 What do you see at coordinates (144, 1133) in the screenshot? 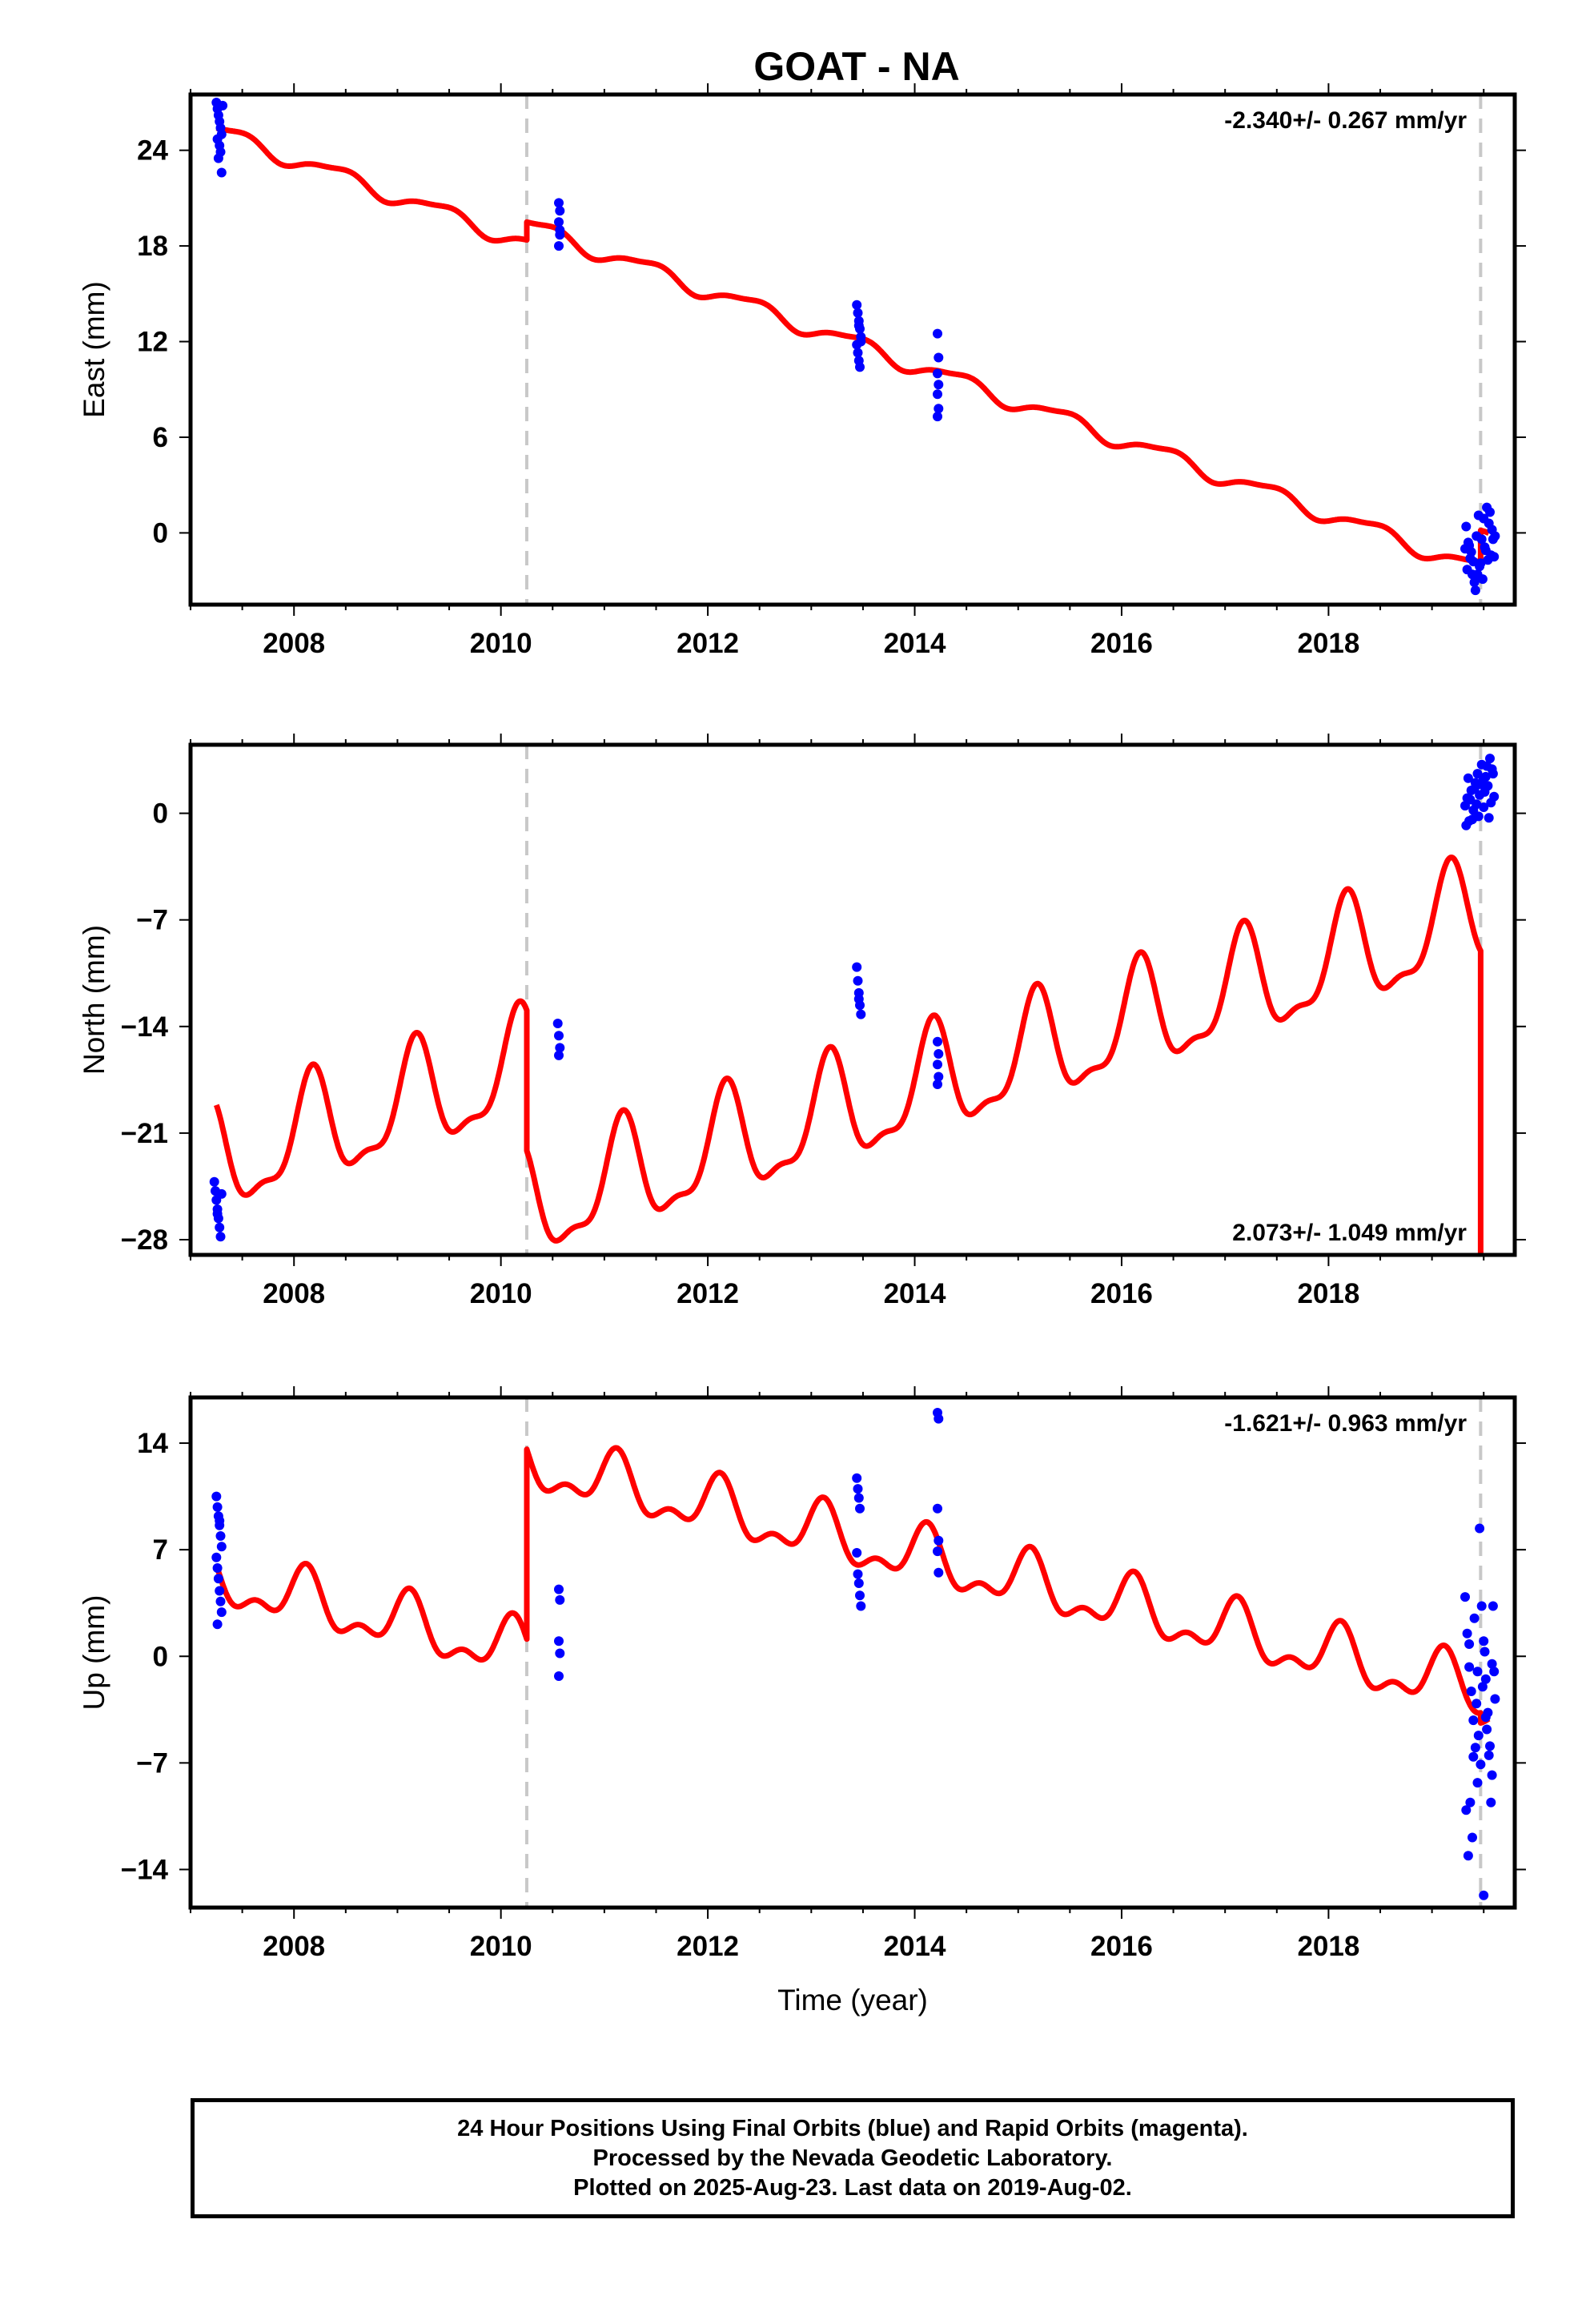
I see `north-ytick-label: −21` at bounding box center [144, 1133].